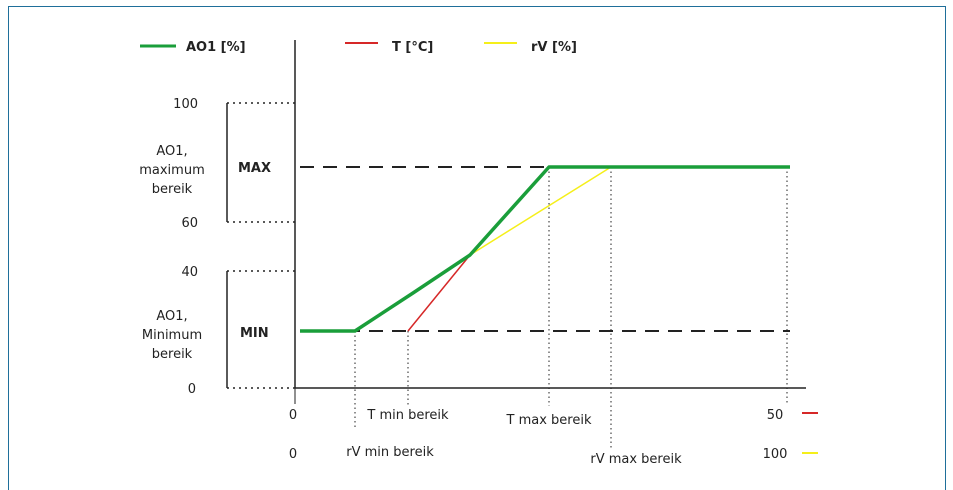 This screenshot has width=953, height=490. What do you see at coordinates (636, 459) in the screenshot?
I see `rv-max-label: rV max bereik` at bounding box center [636, 459].